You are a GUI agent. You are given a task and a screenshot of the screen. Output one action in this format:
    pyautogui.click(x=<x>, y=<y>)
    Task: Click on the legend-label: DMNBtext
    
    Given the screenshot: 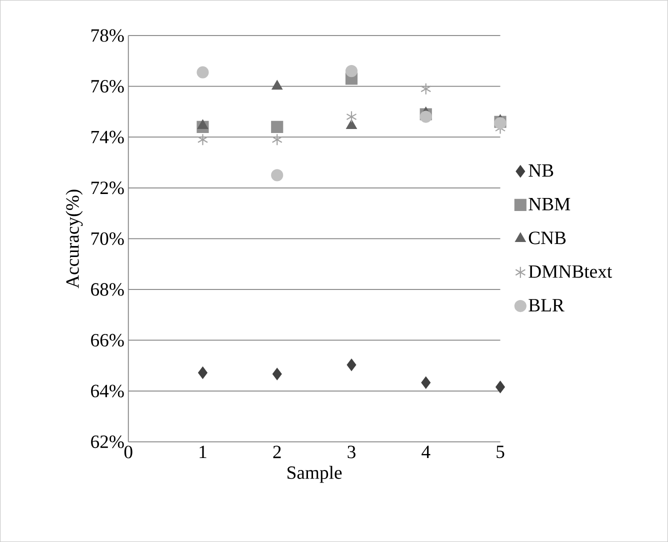 What is the action you would take?
    pyautogui.click(x=570, y=271)
    